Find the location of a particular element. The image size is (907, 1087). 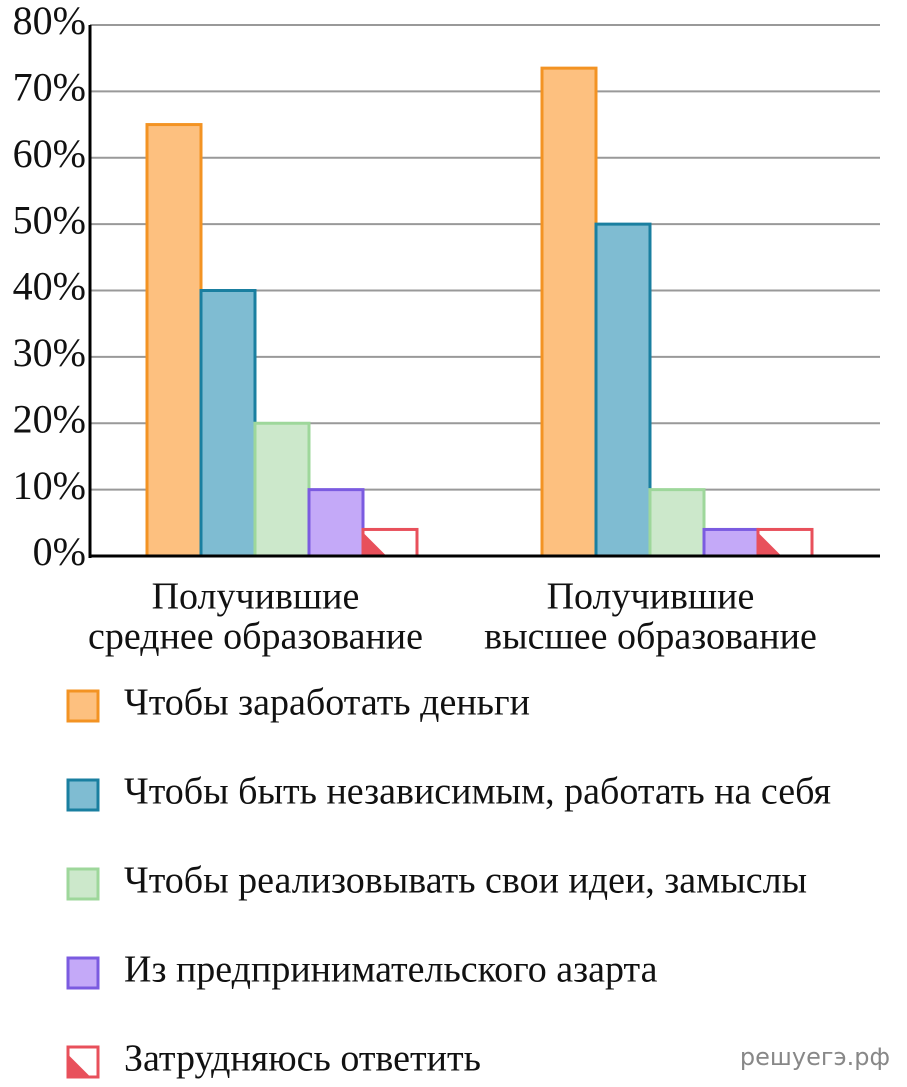

watermark: решуегэ.рф is located at coordinates (815, 1057).